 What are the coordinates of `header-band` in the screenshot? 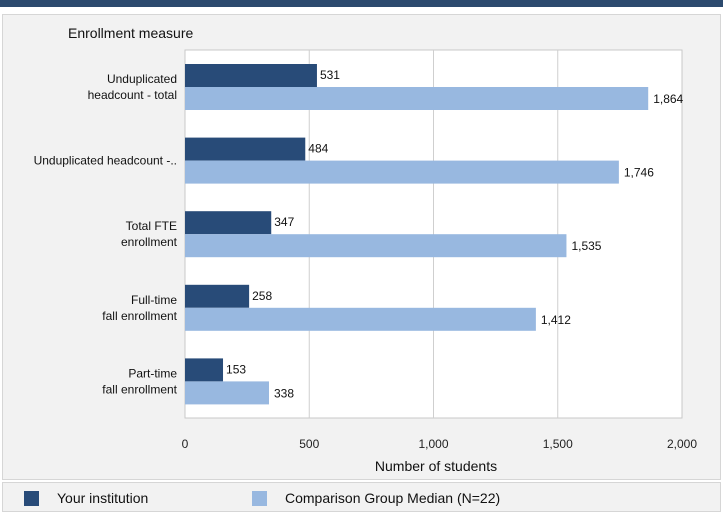 It's located at (361, 3).